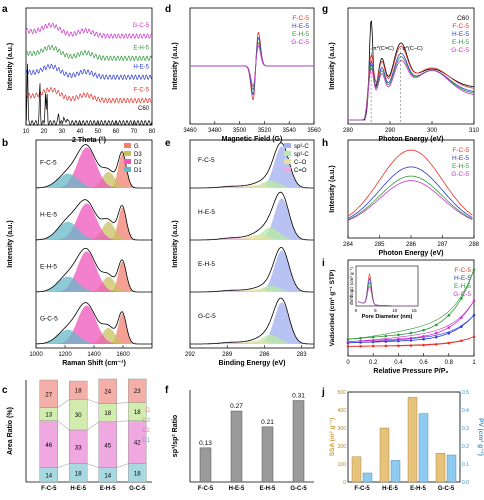  What do you see at coordinates (342, 411) in the screenshot?
I see `y-tick-label: 400` at bounding box center [342, 411].